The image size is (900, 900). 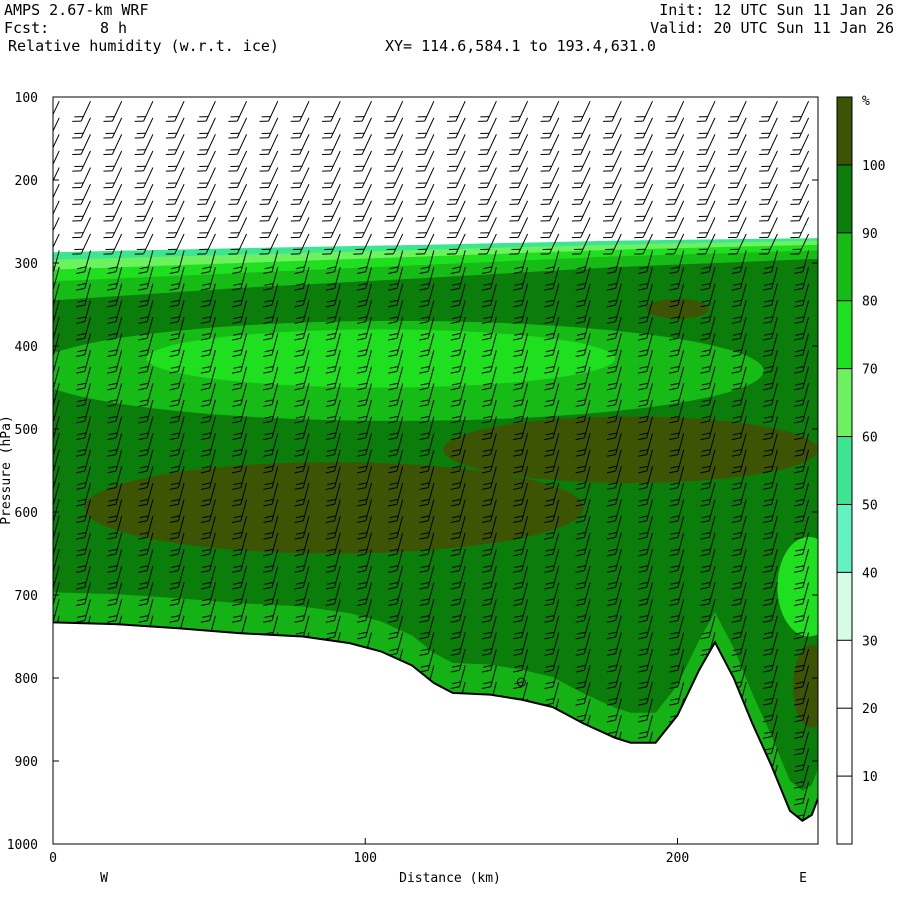 I want to click on y-axis-title: Pressure (hPa), so click(x=7, y=470).